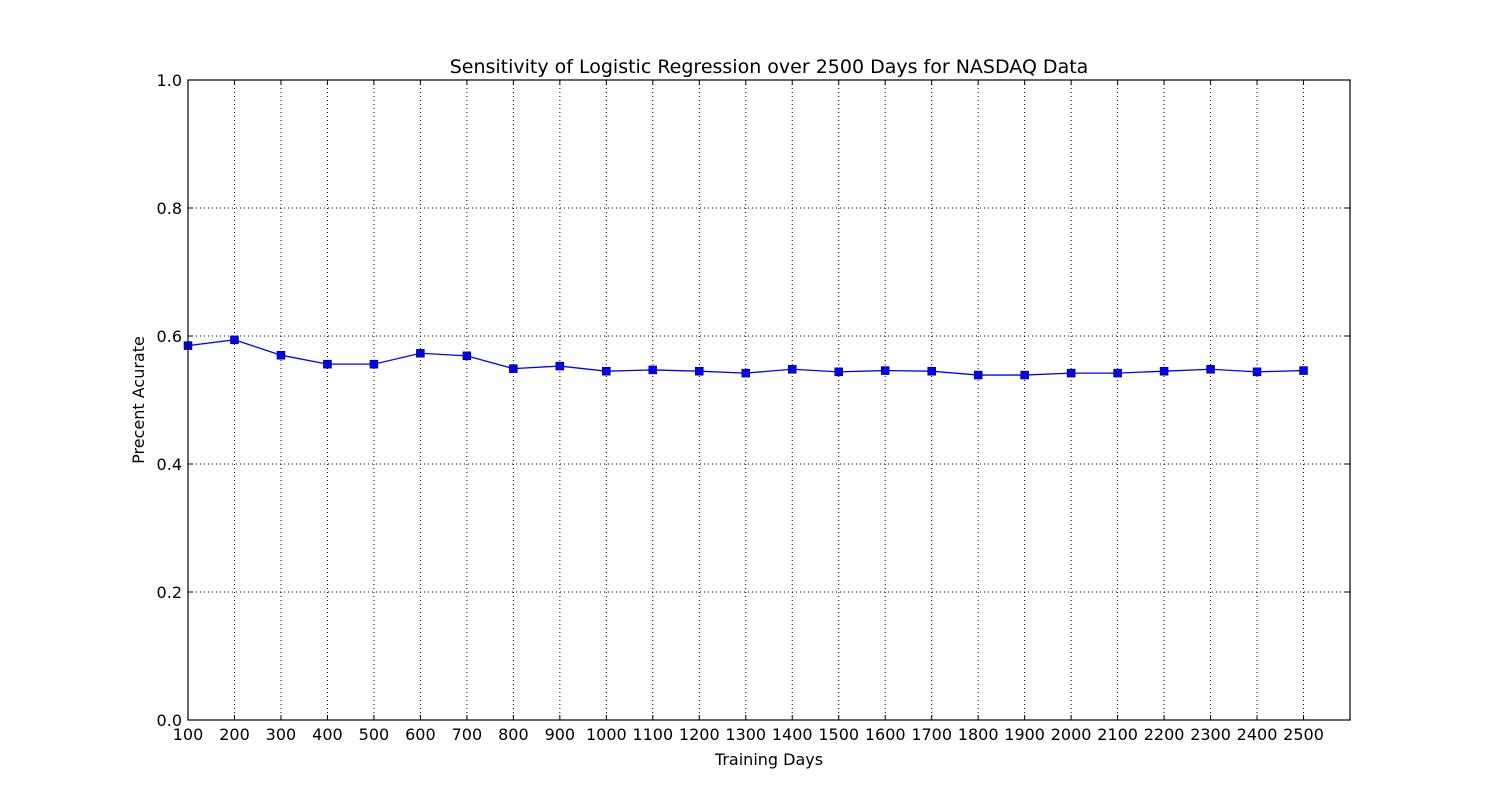 This screenshot has height=800, width=1500. Describe the element at coordinates (169, 208) in the screenshot. I see `y-tick-label: 0.8` at that location.